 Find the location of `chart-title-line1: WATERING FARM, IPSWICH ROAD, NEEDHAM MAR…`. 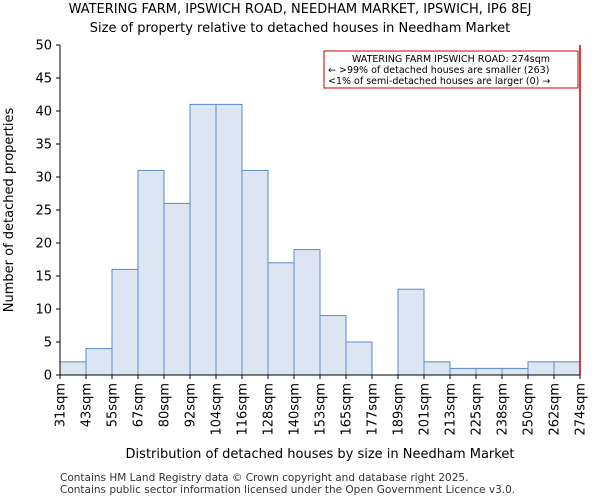

chart-title-line1: WATERING FARM, IPSWICH ROAD, NEEDHAM MAR… is located at coordinates (300, 9).